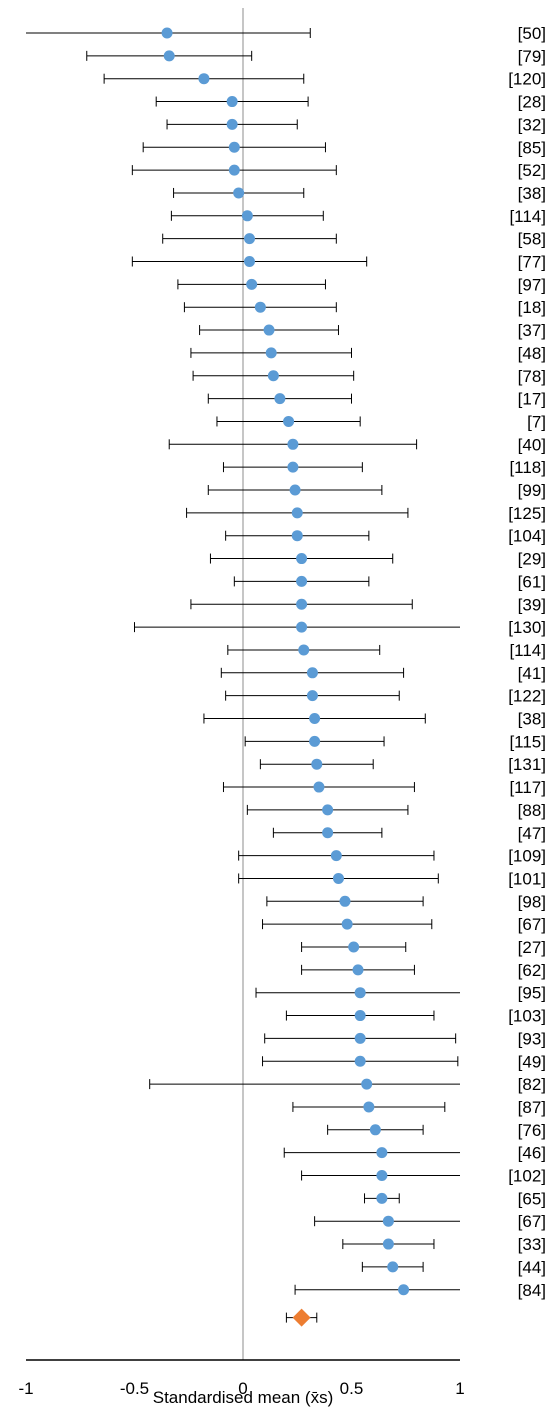 The height and width of the screenshot is (1414, 554). What do you see at coordinates (532, 1061) in the screenshot?
I see `study-reference-label: [49]` at bounding box center [532, 1061].